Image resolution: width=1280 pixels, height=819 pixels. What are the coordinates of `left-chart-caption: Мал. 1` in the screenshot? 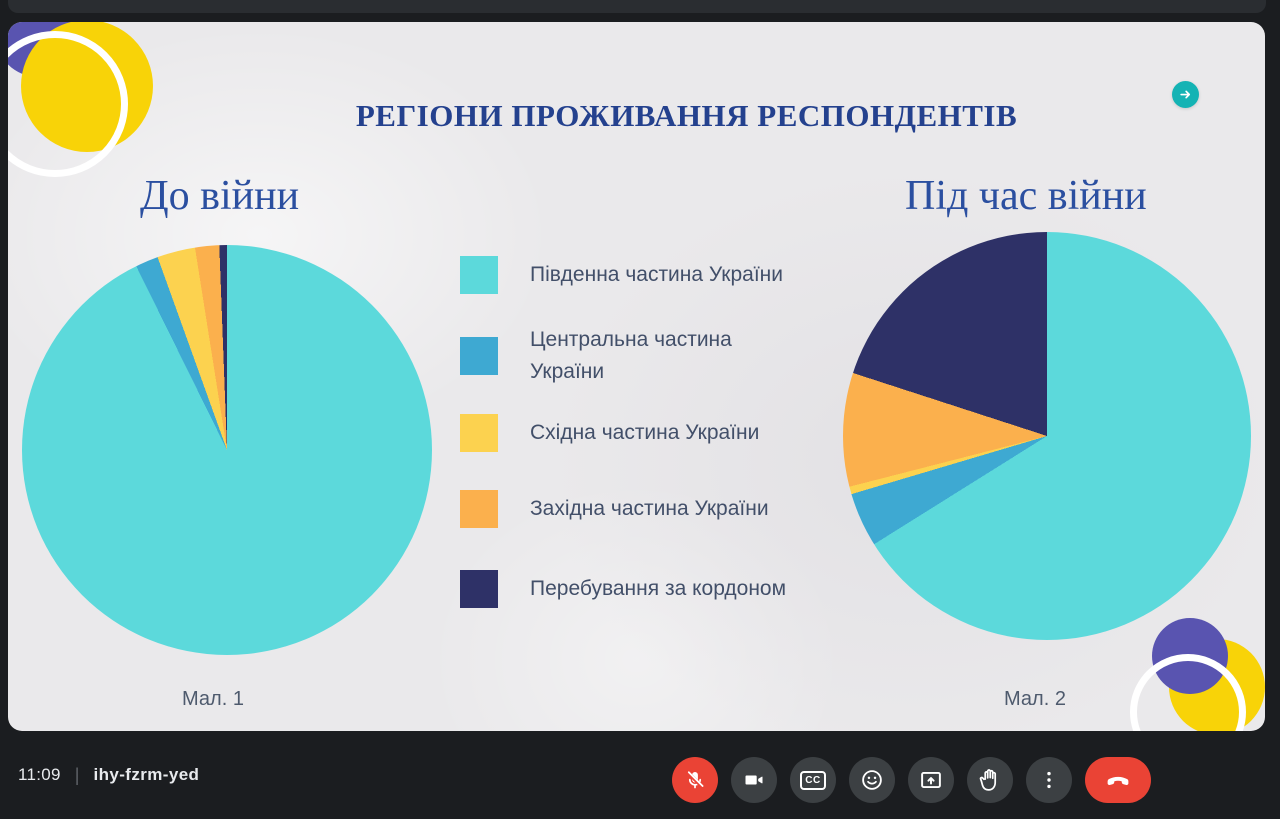 It's located at (213, 699).